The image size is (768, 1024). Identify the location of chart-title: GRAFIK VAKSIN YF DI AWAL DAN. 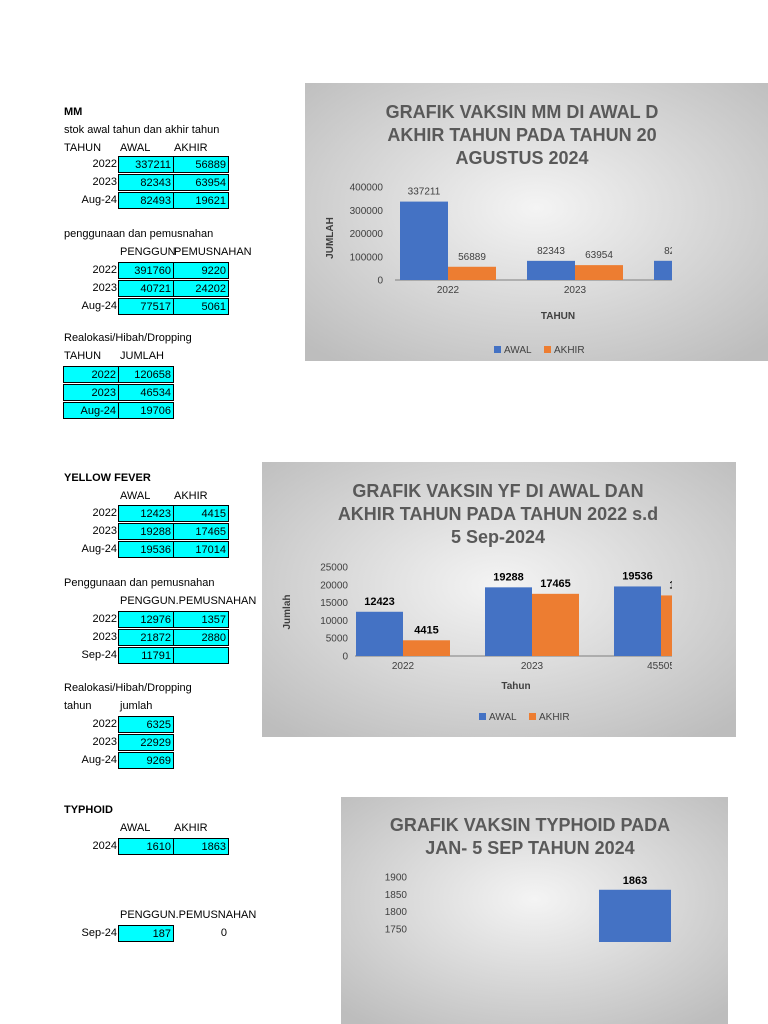
(497, 491).